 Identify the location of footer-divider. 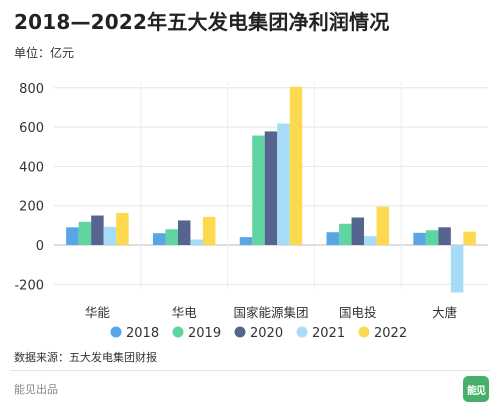
(250, 370).